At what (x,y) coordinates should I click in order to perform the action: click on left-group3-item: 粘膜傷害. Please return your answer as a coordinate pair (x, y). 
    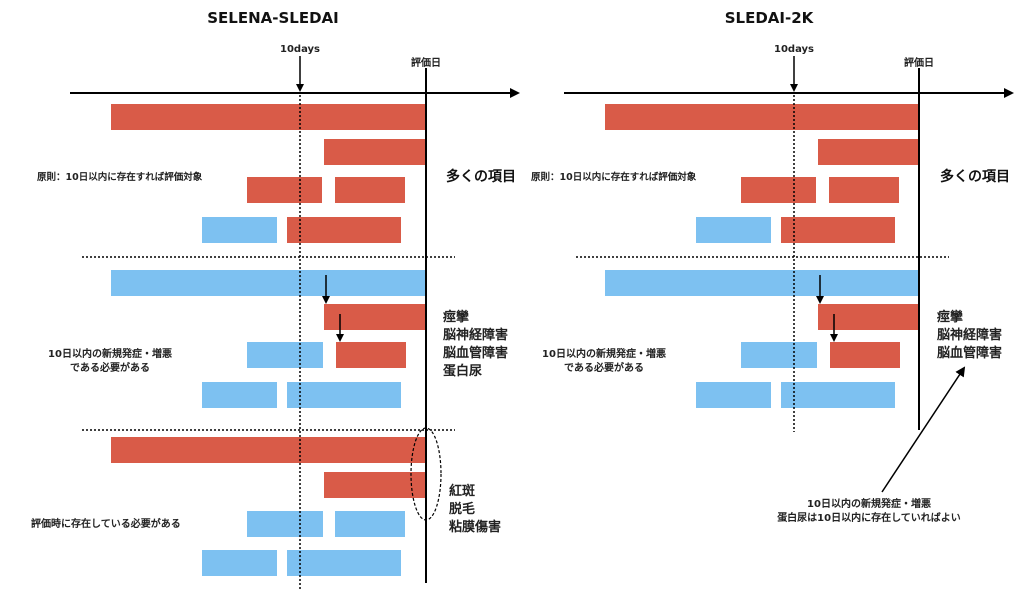
    Looking at the image, I should click on (474, 527).